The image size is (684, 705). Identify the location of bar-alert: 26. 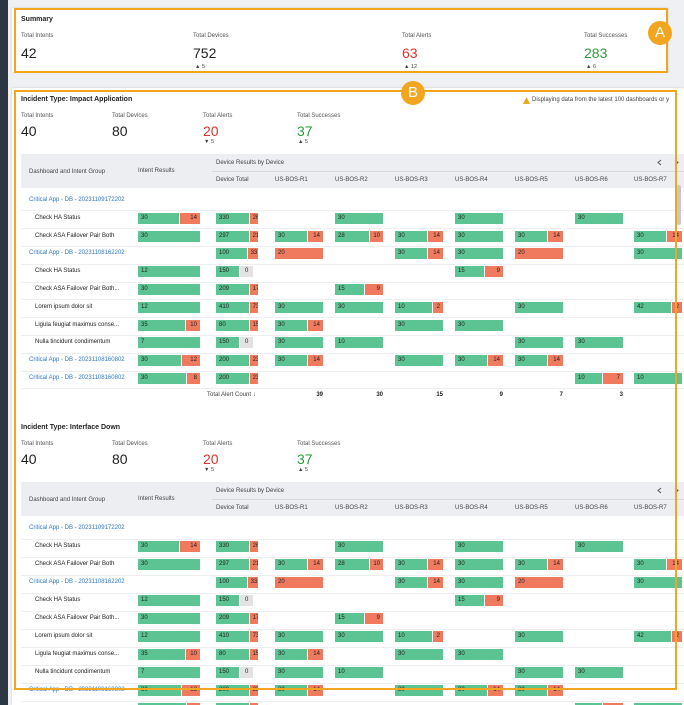
(253, 218).